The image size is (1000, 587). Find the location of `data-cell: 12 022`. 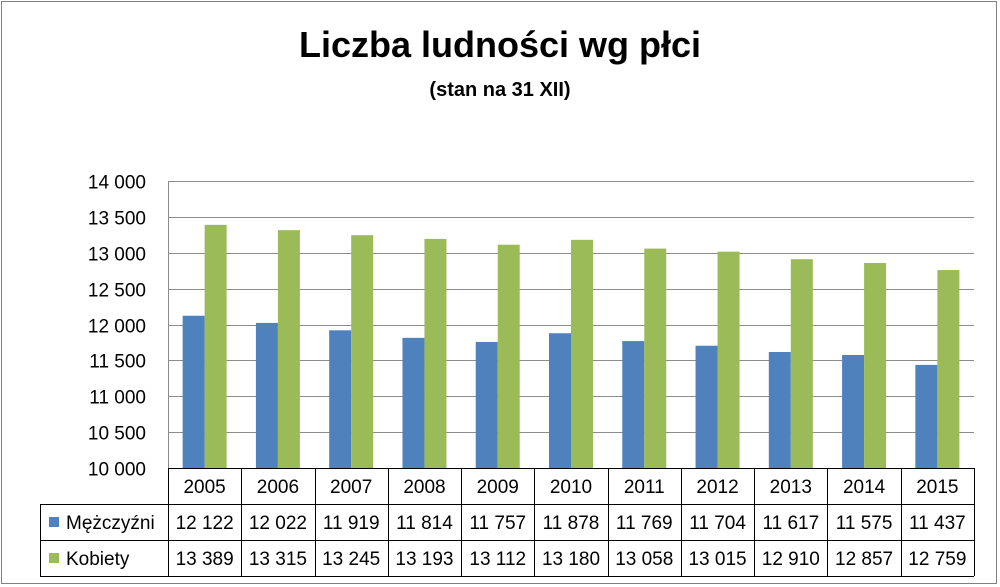

data-cell: 12 022 is located at coordinates (278, 523).